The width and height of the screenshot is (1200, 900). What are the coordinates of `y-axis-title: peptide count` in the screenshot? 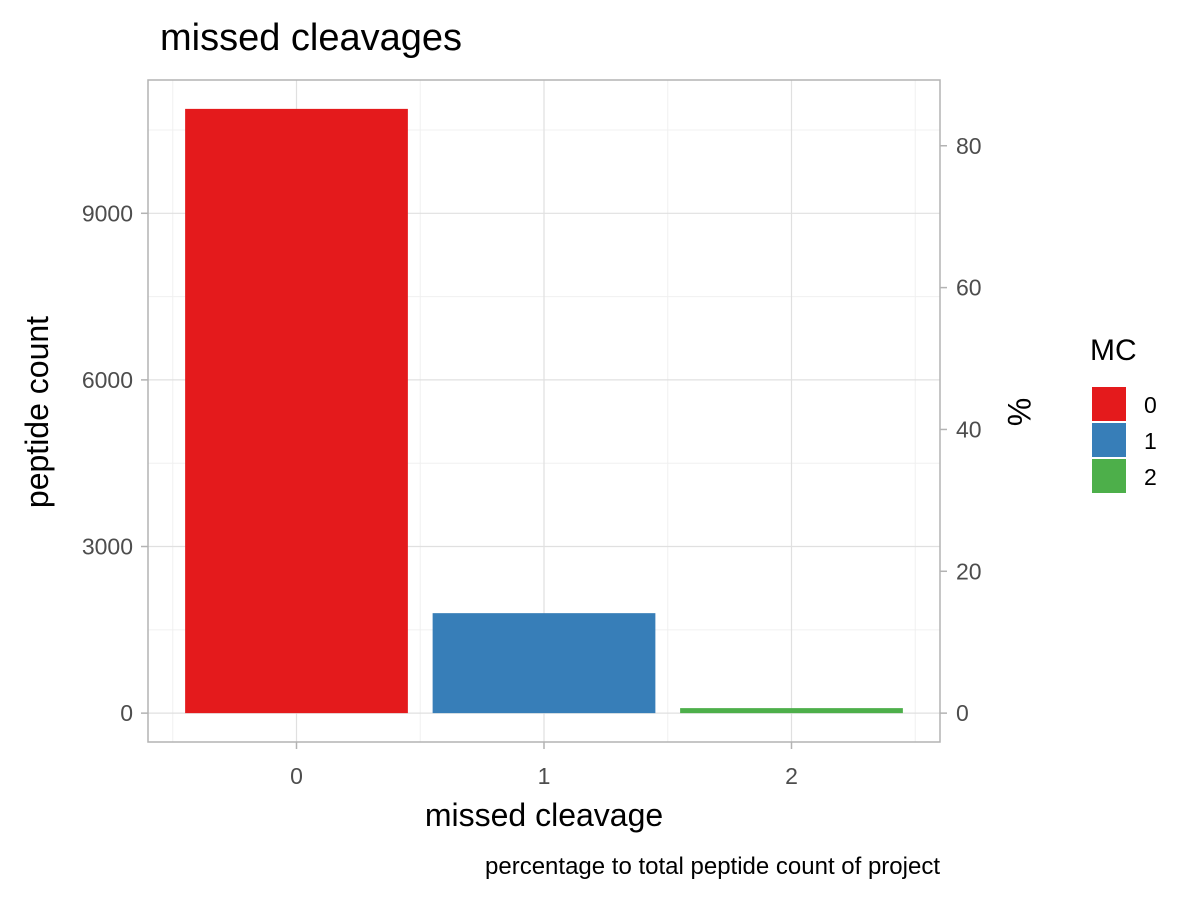 It's located at (37, 412).